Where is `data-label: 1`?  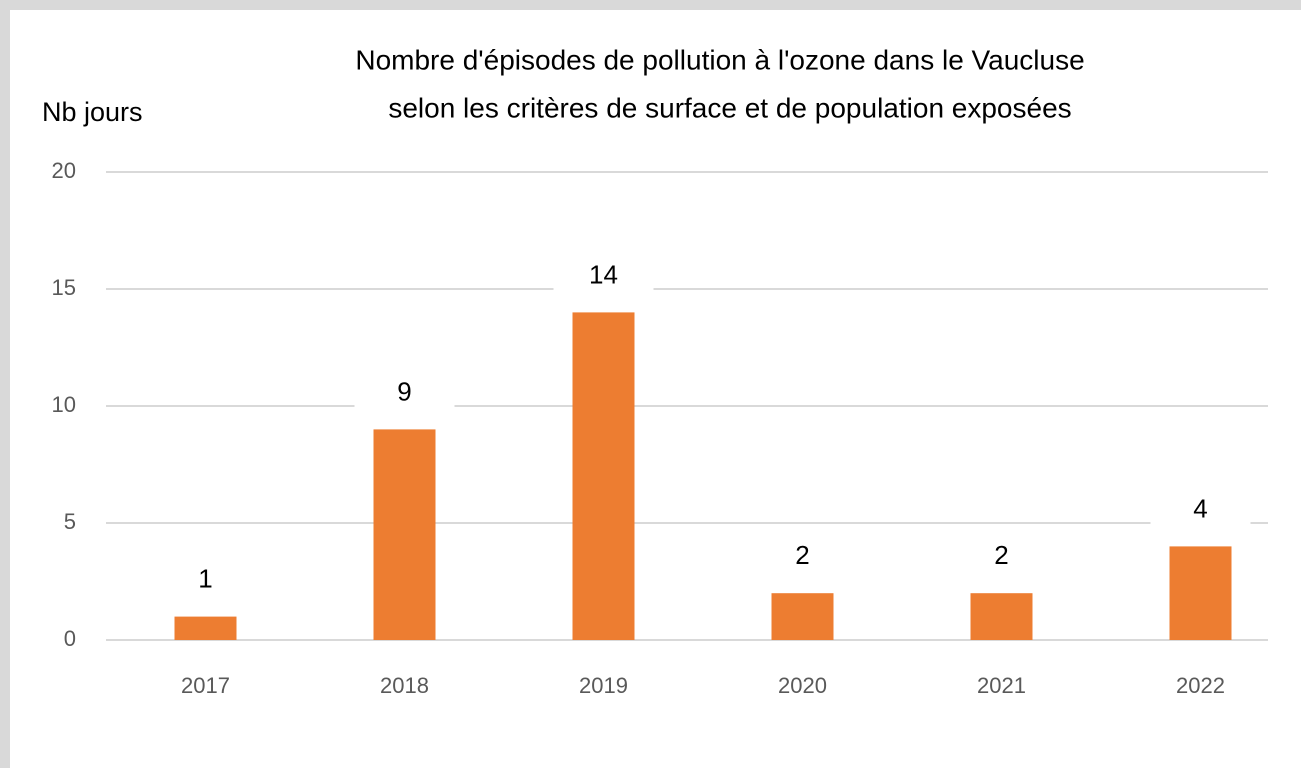
data-label: 1 is located at coordinates (205, 578).